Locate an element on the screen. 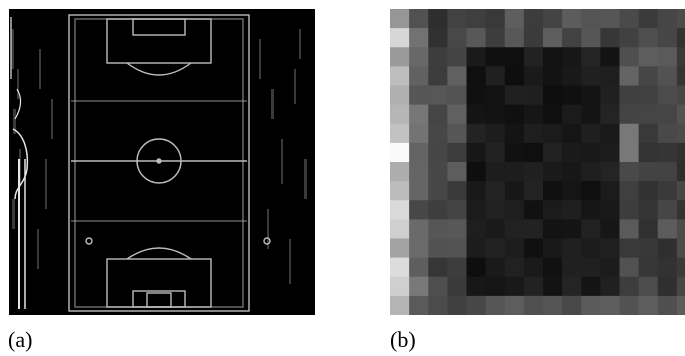  edge-noise-right is located at coordinates (283, 156).